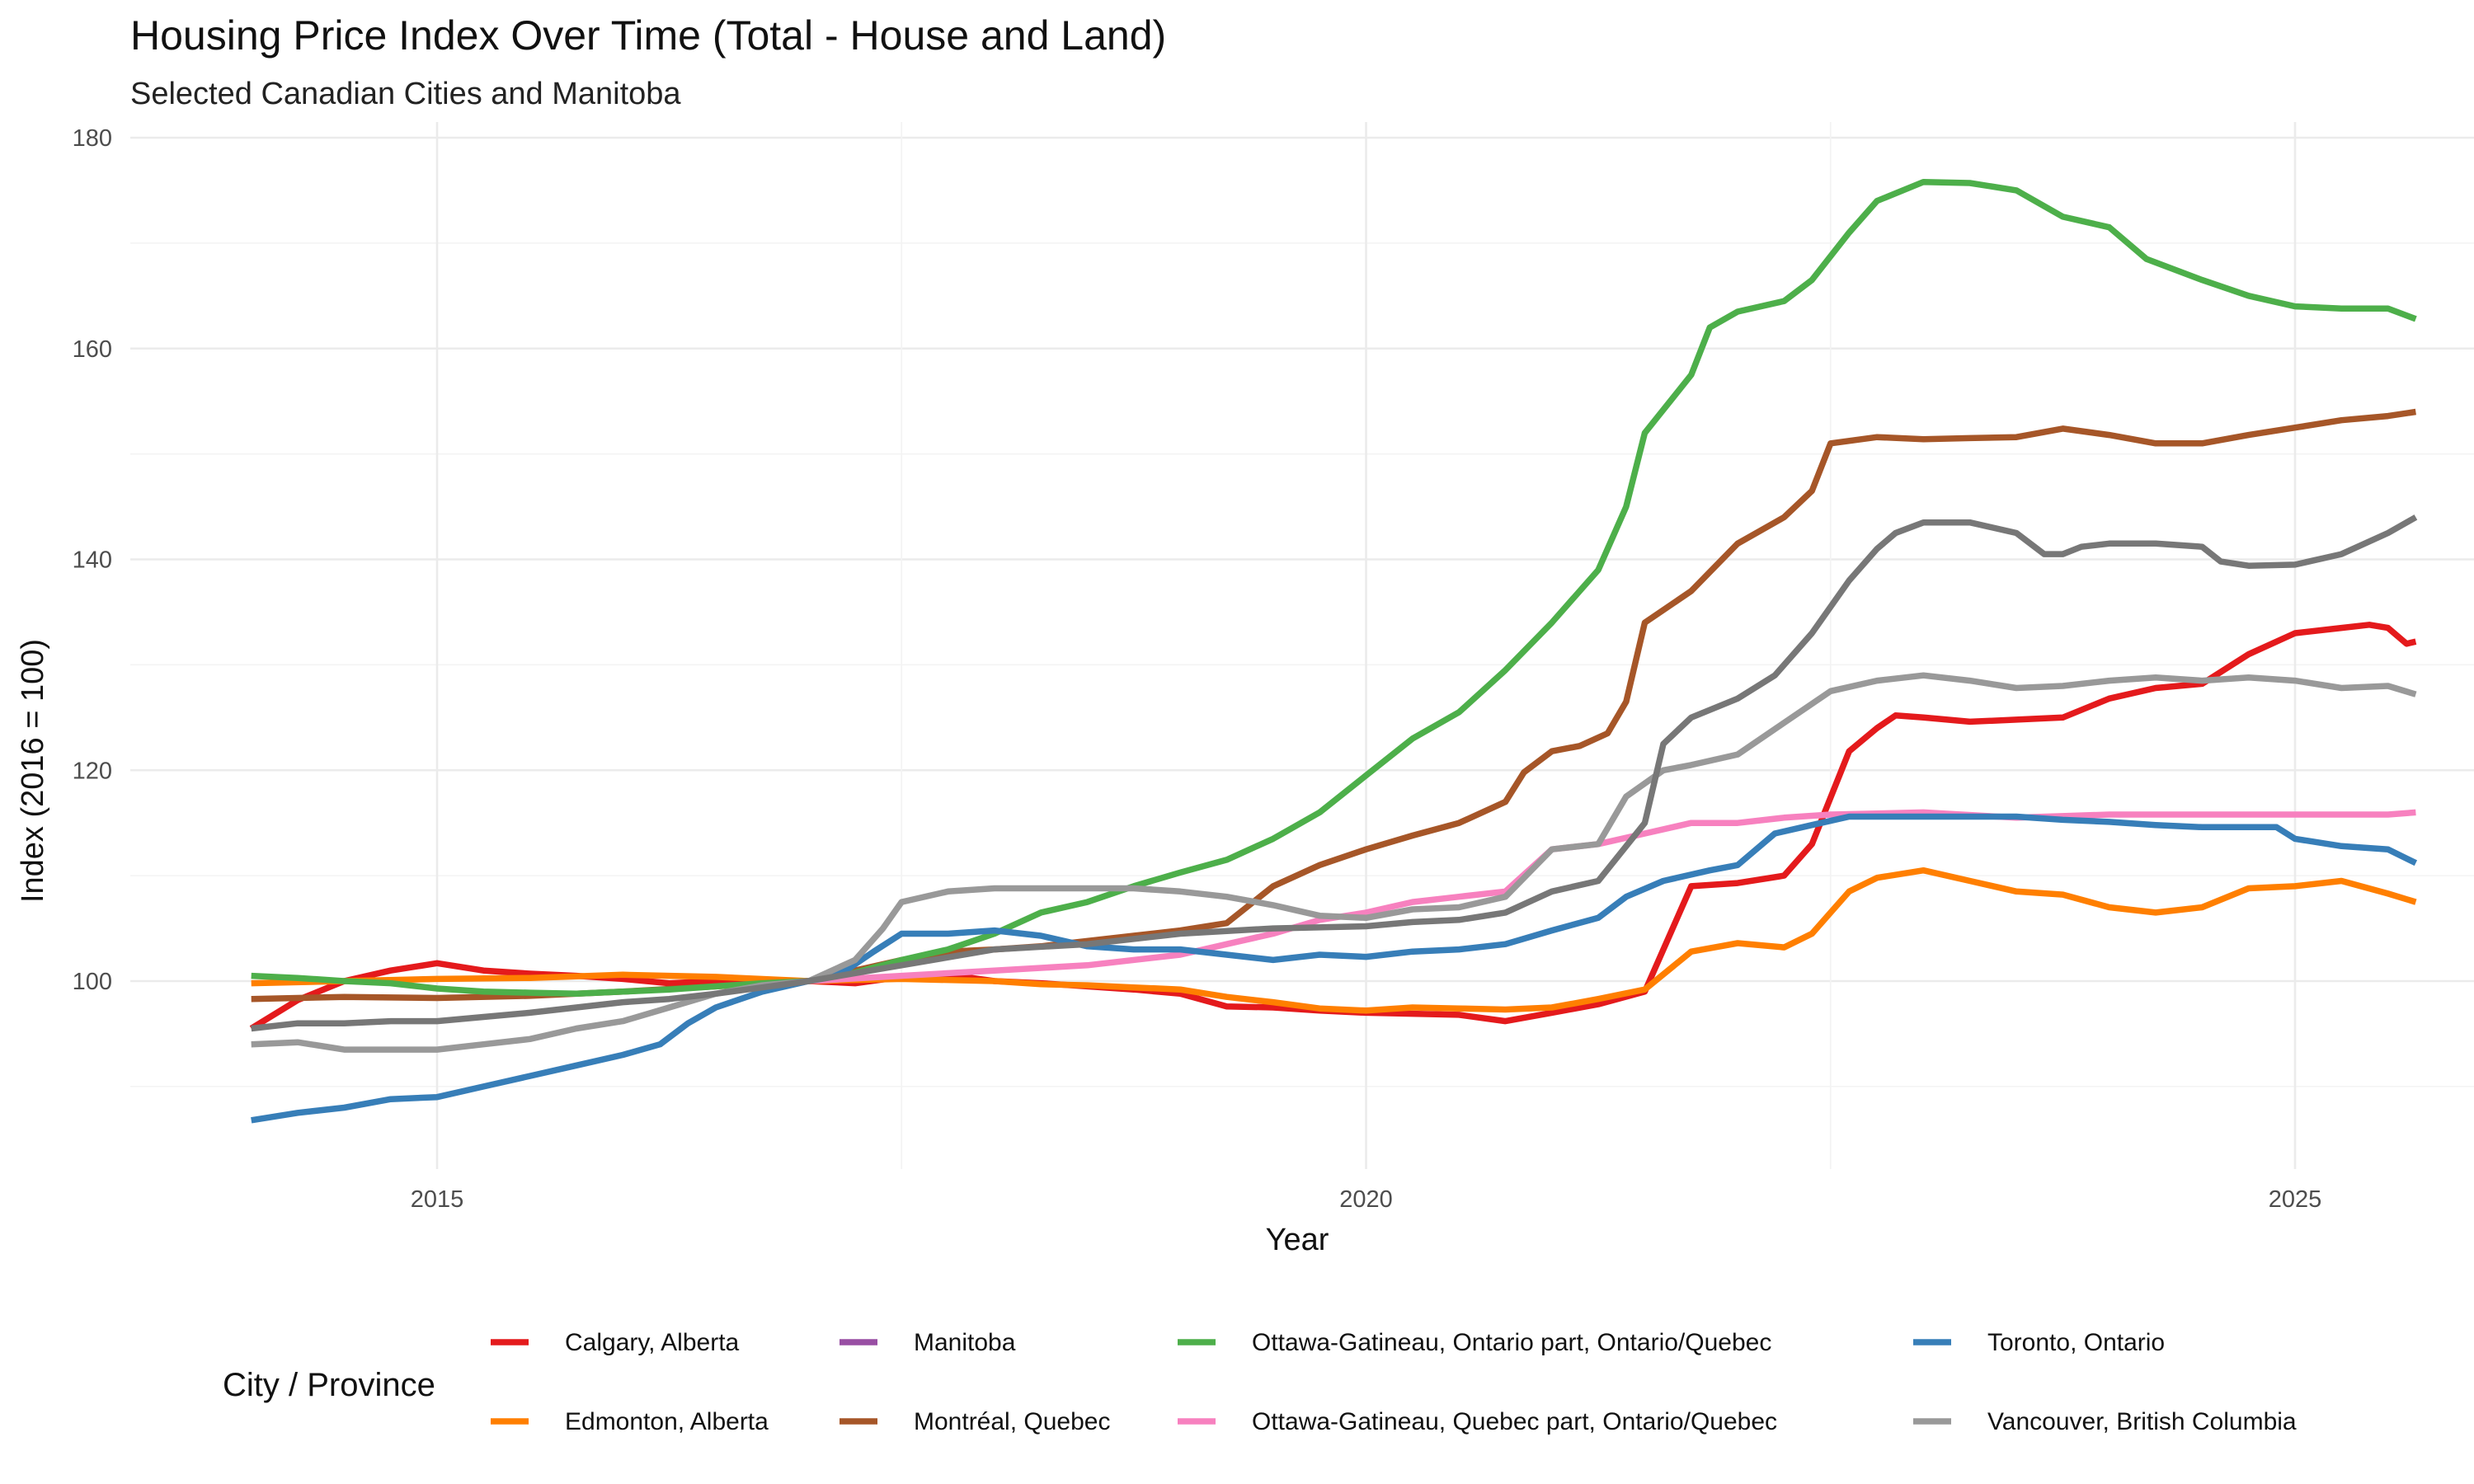  I want to click on legend-item: Montréal, Quebec, so click(975, 1421).